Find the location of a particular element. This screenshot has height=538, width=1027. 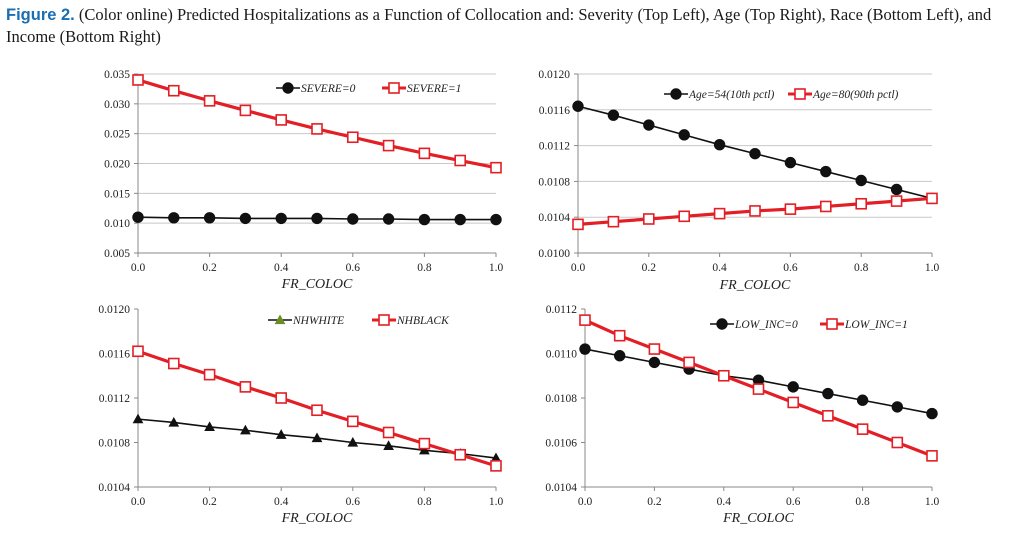

legend-label: LOW_INC=0 is located at coordinates (766, 325).